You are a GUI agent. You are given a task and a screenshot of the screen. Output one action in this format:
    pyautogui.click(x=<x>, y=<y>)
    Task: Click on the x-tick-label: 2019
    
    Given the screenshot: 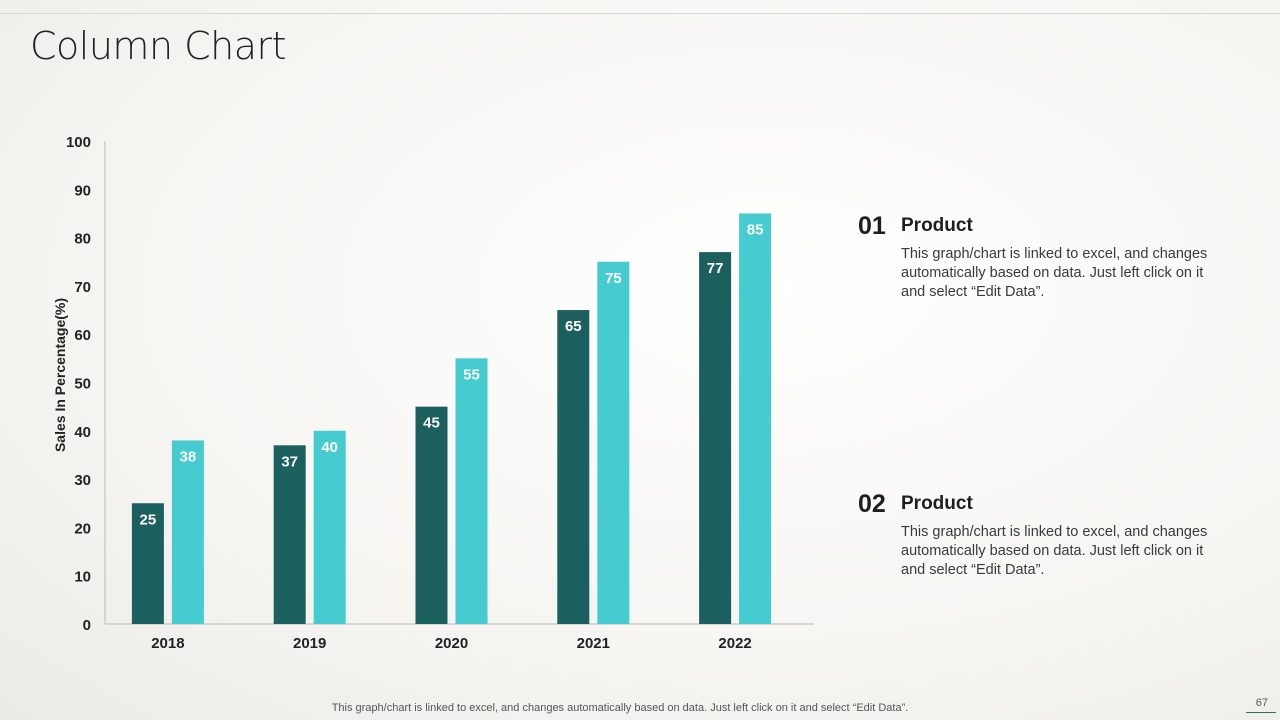 What is the action you would take?
    pyautogui.click(x=309, y=643)
    